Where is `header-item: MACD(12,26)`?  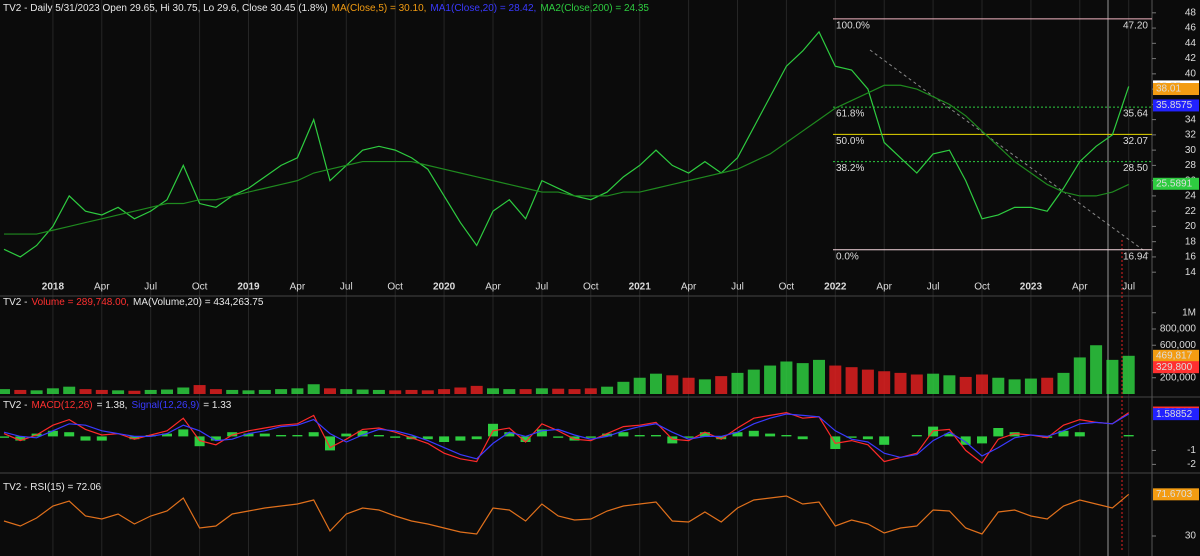
header-item: MACD(12,26) is located at coordinates (61, 405).